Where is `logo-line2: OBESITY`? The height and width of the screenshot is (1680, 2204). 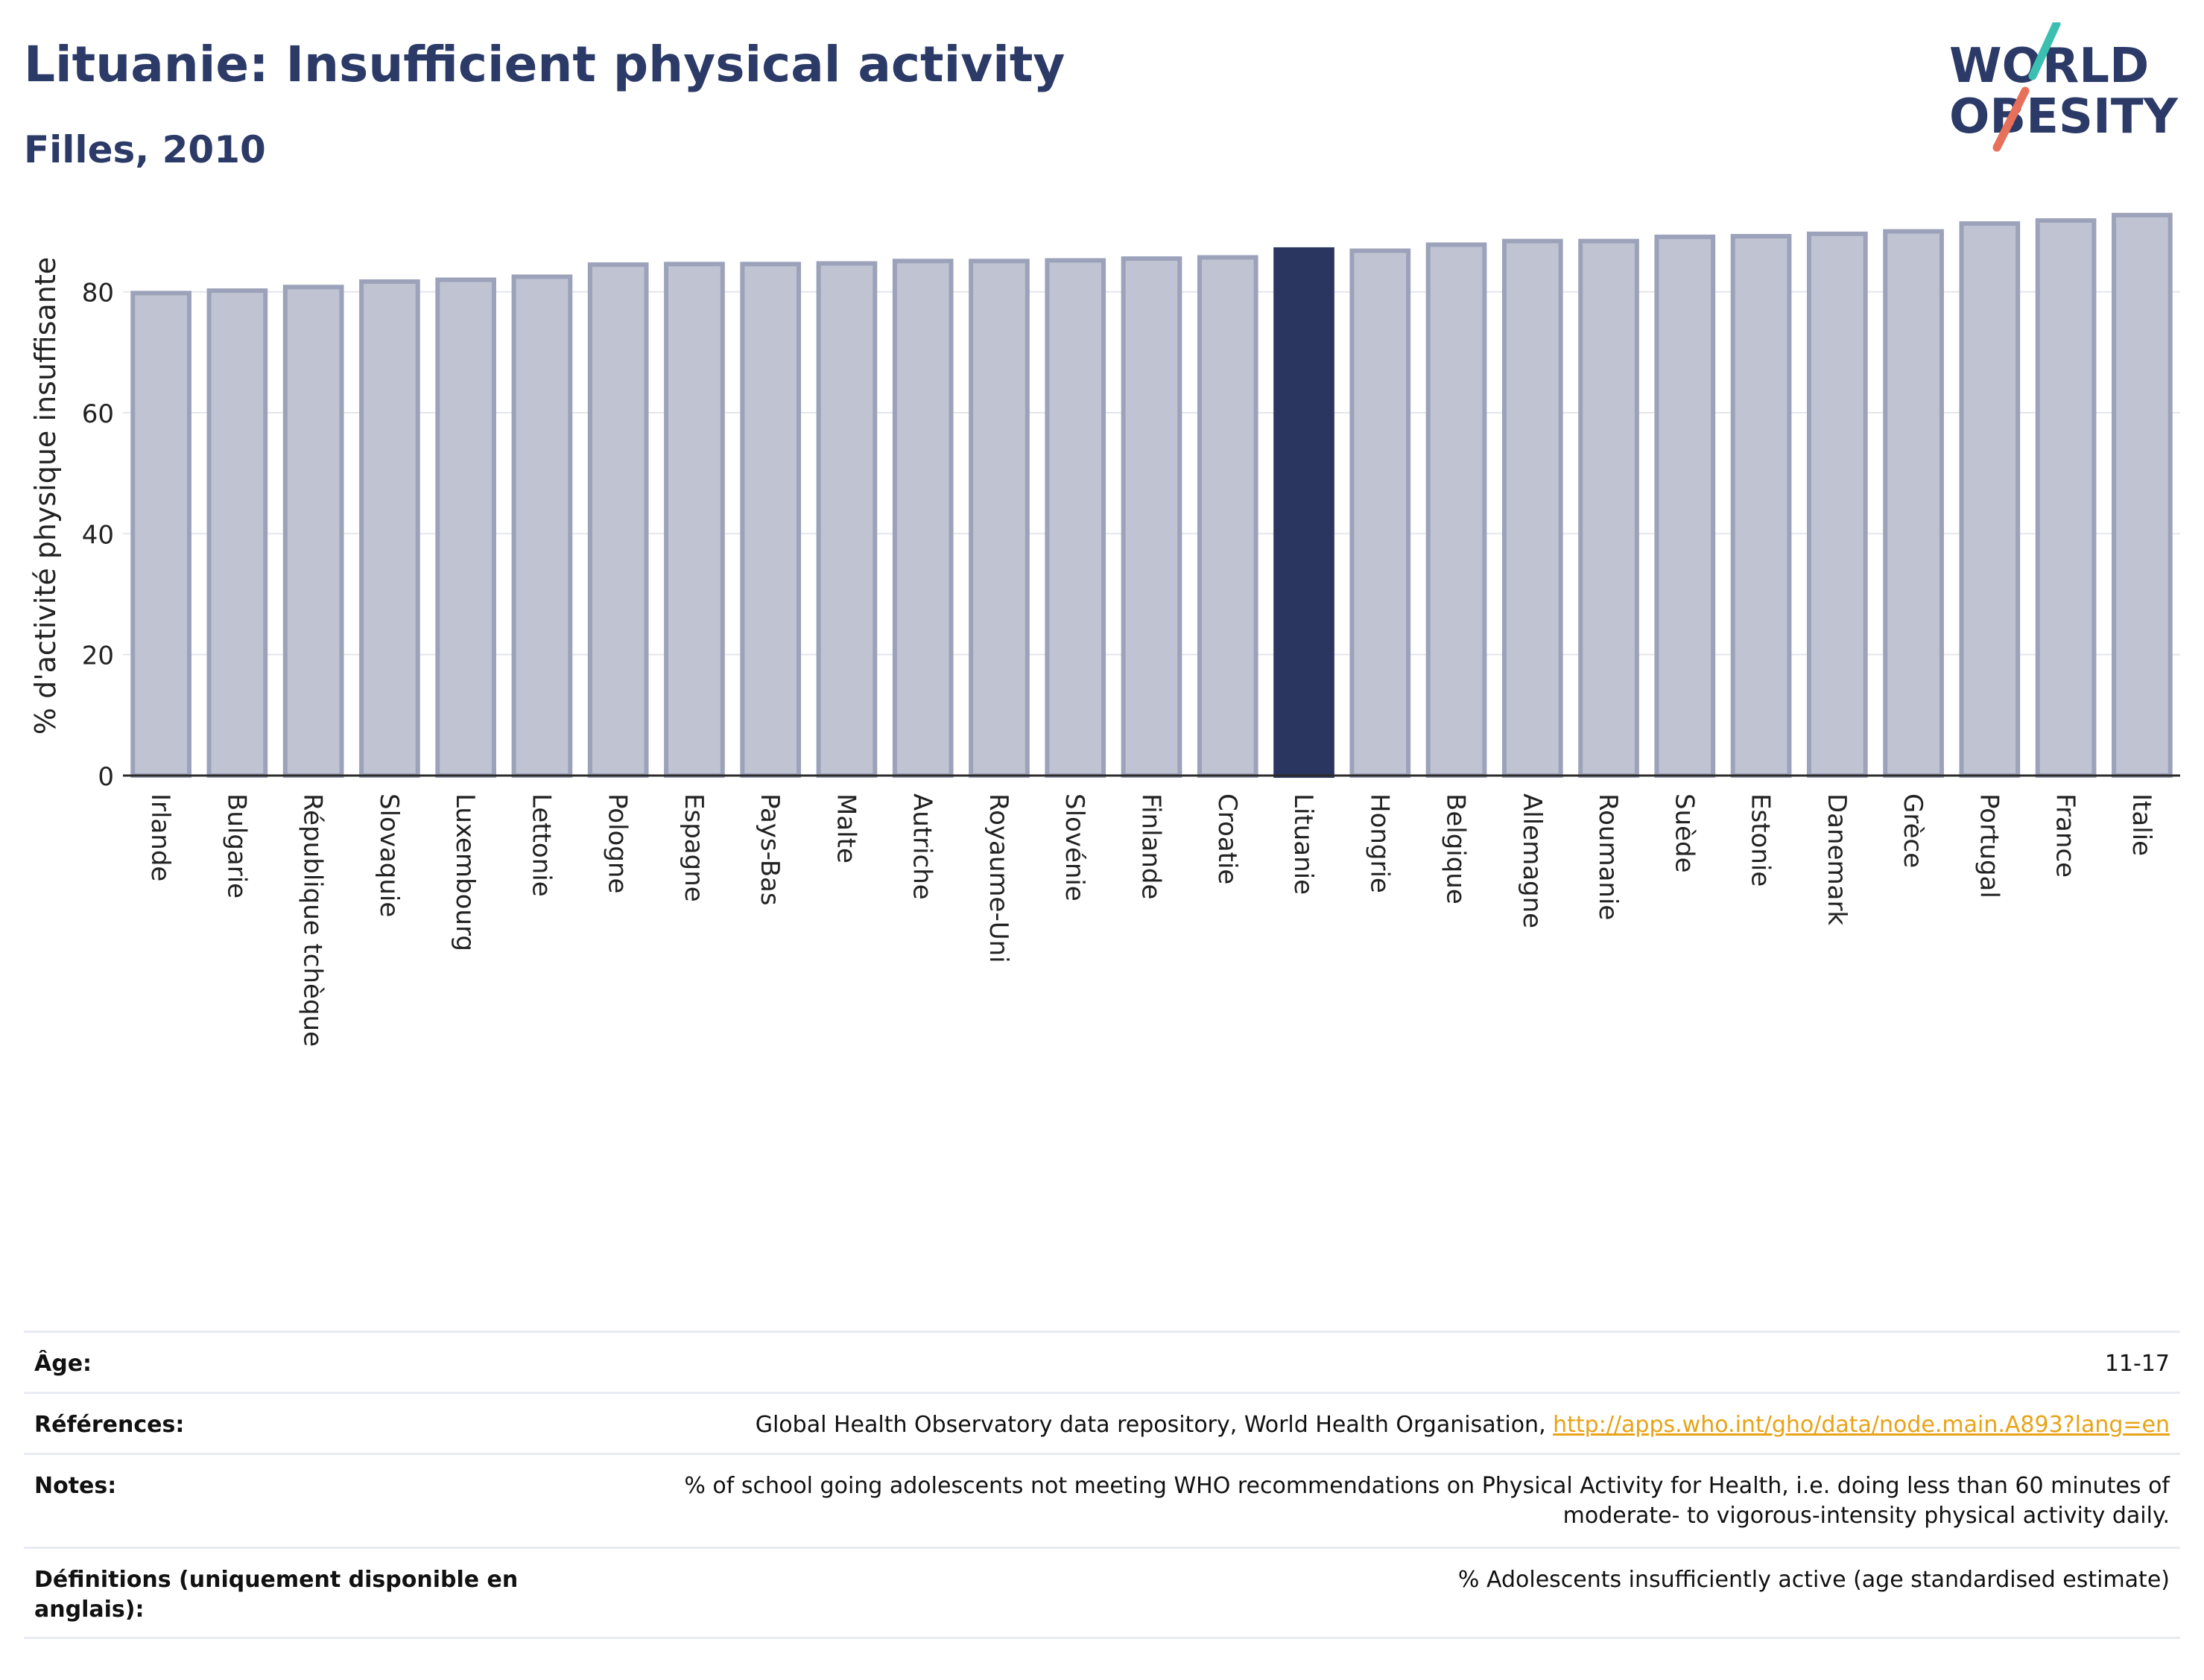
logo-line2: OBESITY is located at coordinates (2063, 117).